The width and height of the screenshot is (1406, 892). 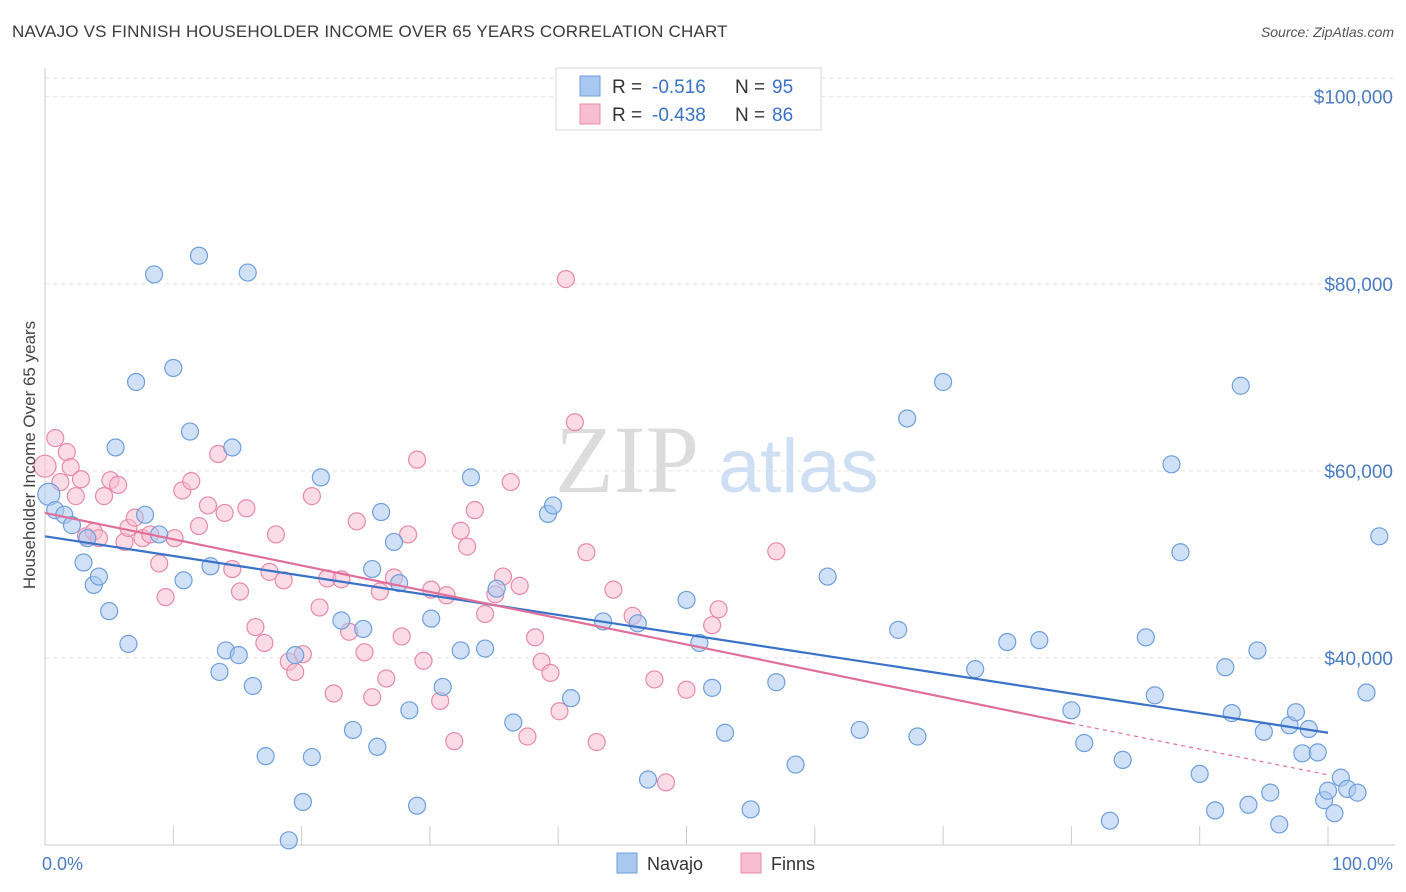 I want to click on x-tick-labels: 0.0% 100.0%, so click(x=717, y=864).